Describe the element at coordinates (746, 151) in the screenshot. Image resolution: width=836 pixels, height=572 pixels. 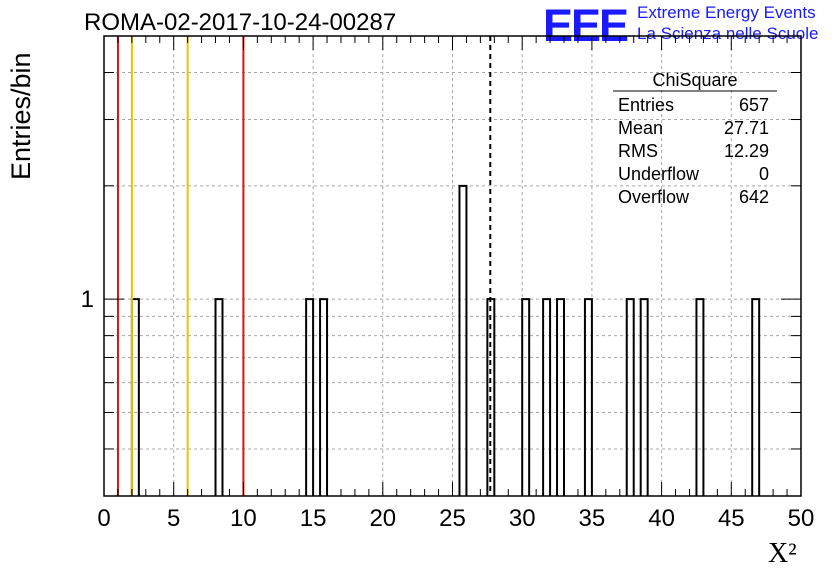
I see `stats-value: 12.29` at that location.